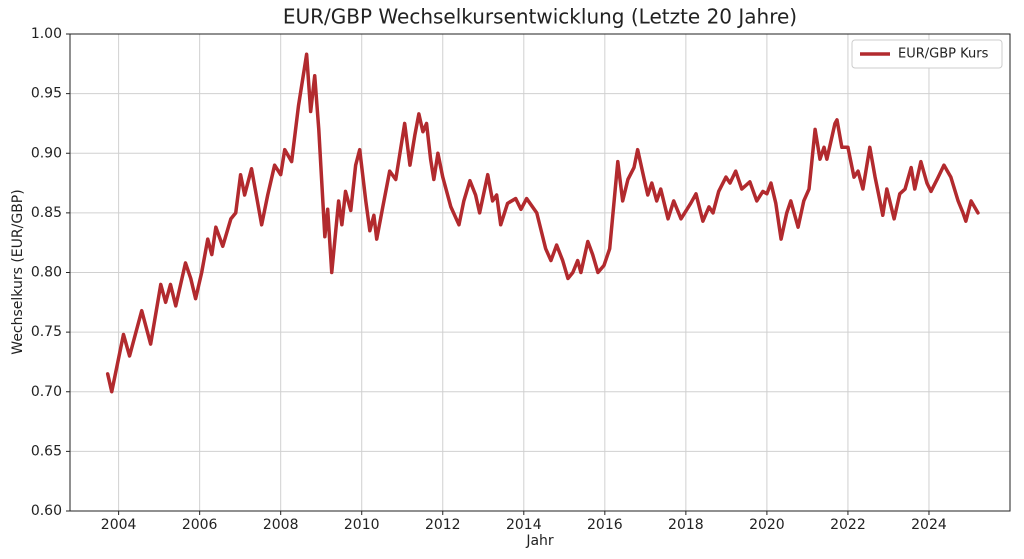 This screenshot has width=1024, height=559. Describe the element at coordinates (46, 332) in the screenshot. I see `y-tick-label: 0.75` at that location.